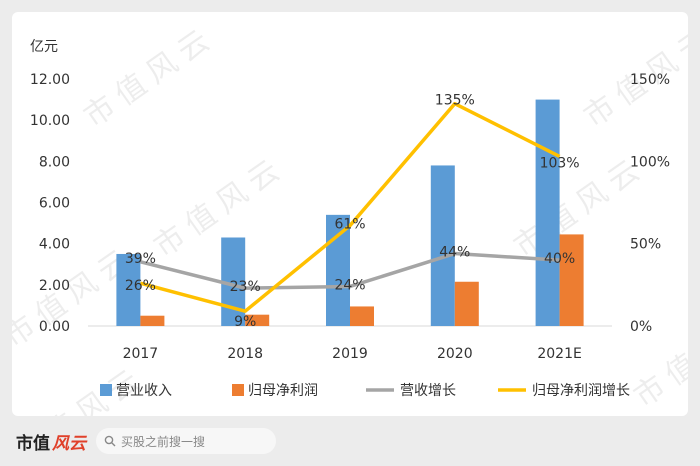 The height and width of the screenshot is (466, 700). Describe the element at coordinates (44, 47) in the screenshot. I see `unit-label: 亿元` at that location.